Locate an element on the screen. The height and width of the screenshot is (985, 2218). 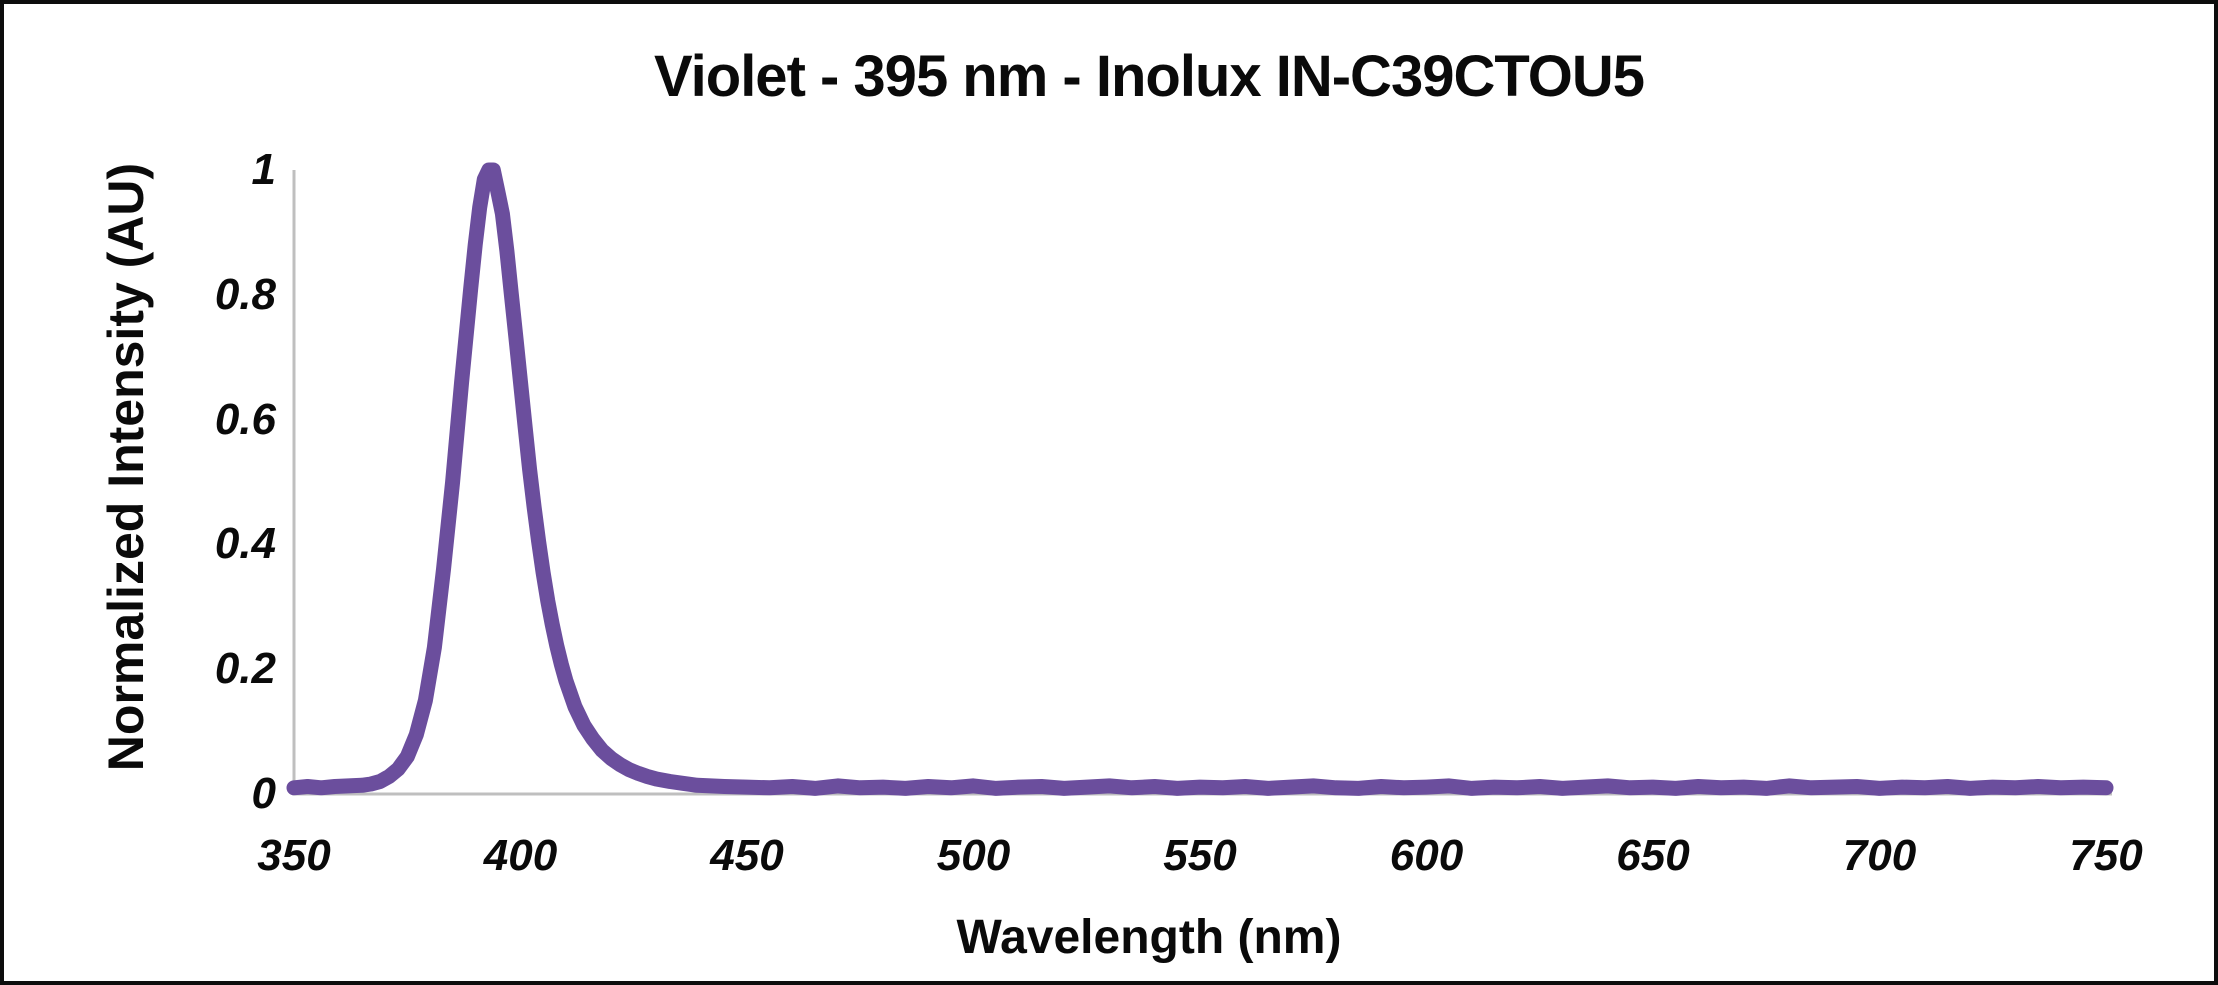
x-tick-label: 600 is located at coordinates (1426, 855).